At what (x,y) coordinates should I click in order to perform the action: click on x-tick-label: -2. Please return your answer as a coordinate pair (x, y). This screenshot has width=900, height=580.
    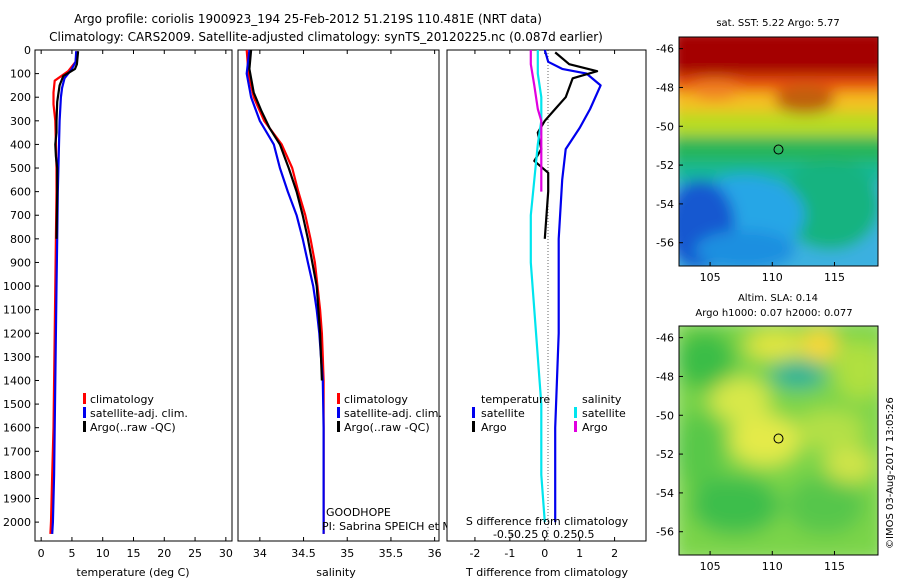
    Looking at the image, I should click on (474, 553).